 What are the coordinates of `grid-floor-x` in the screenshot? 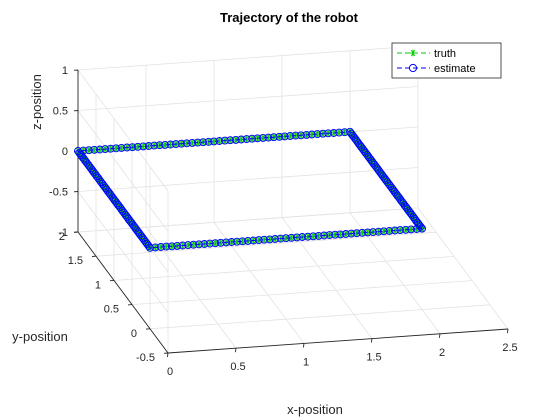 It's located at (463, 268).